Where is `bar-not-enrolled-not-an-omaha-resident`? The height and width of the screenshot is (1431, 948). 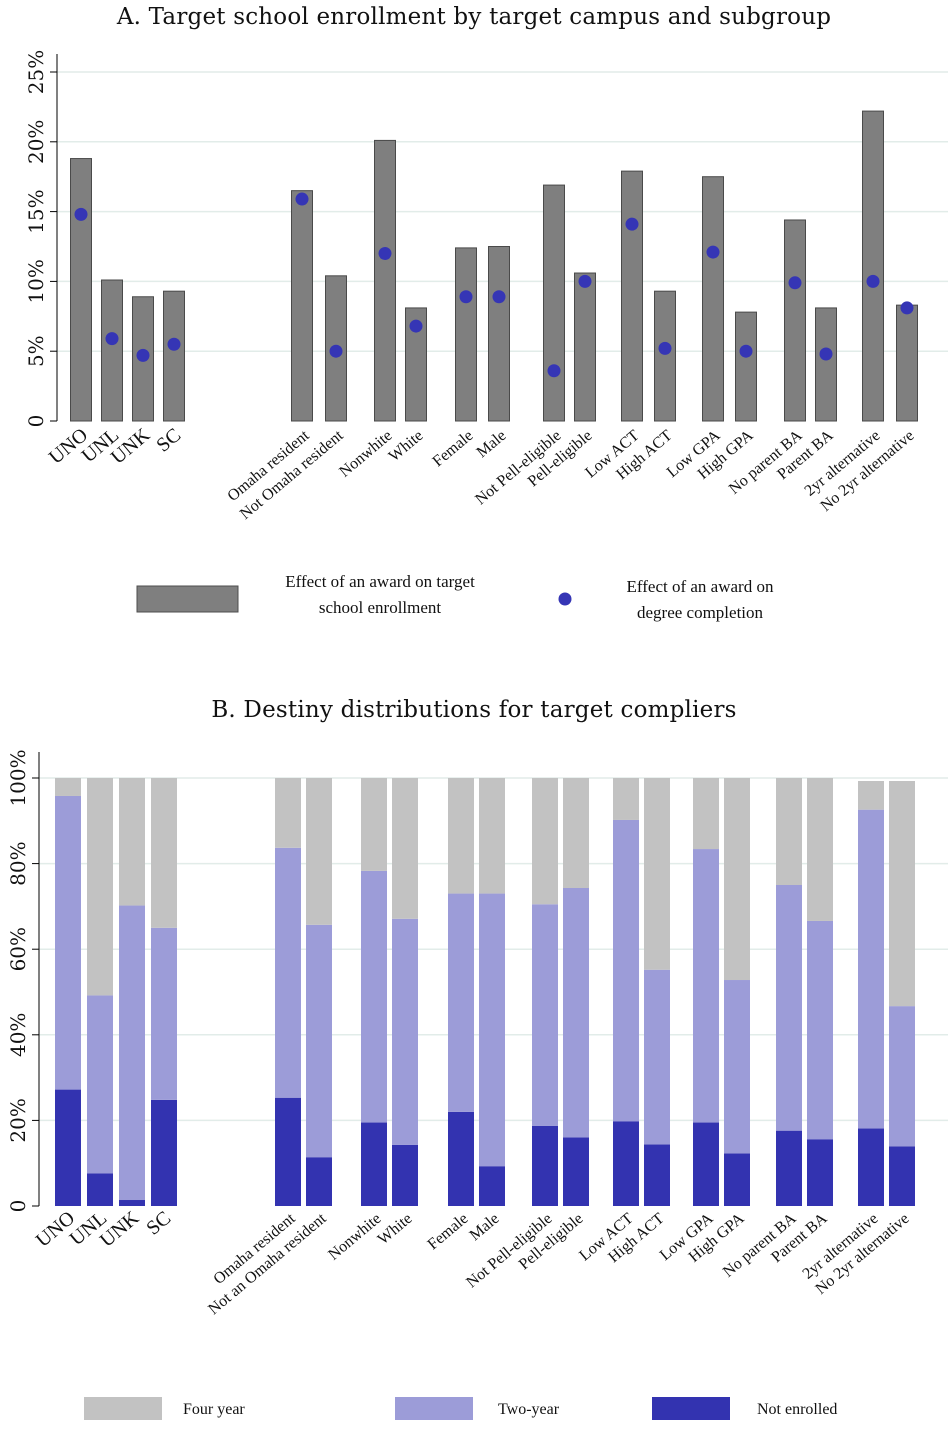
bar-not-enrolled-not-an-omaha-resident is located at coordinates (319, 1181).